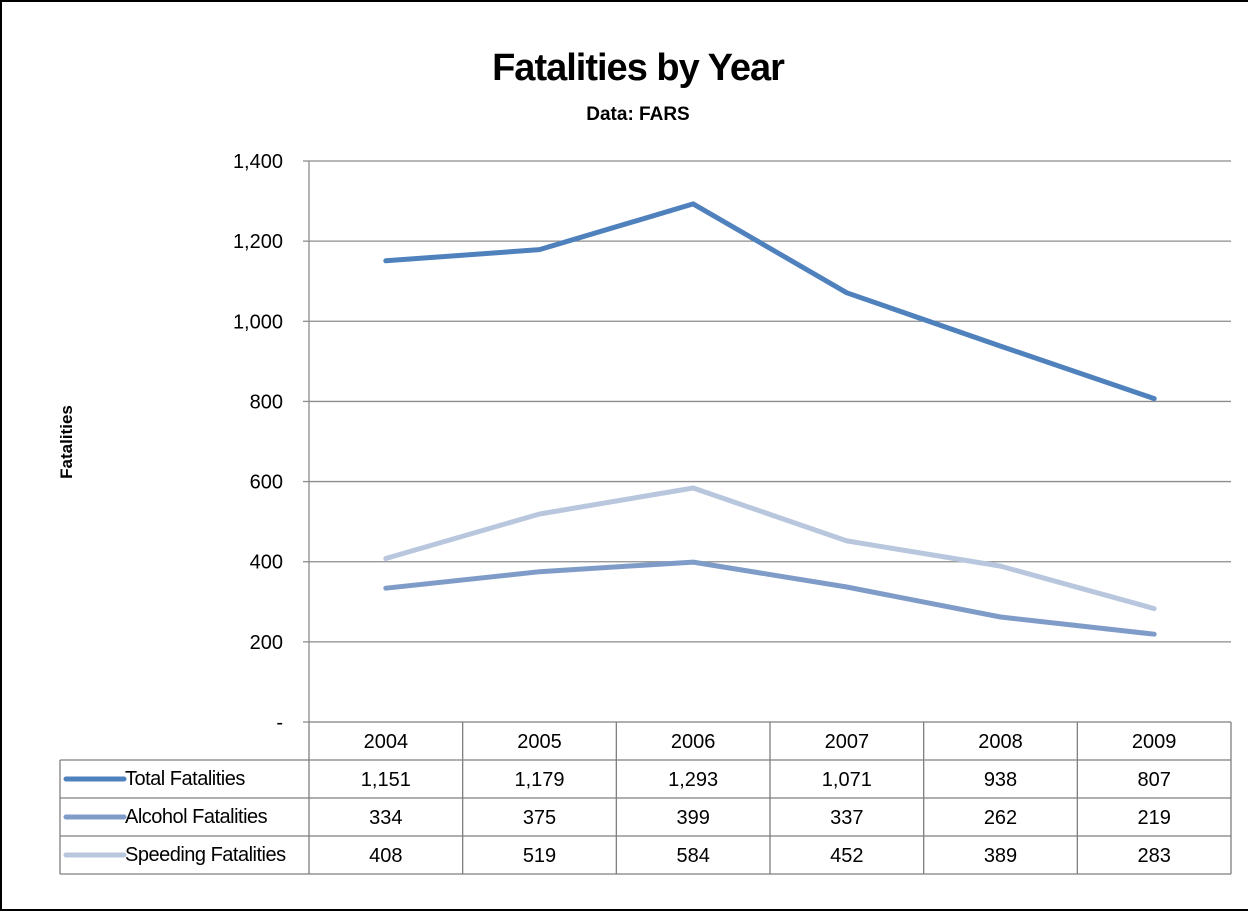 This screenshot has height=913, width=1248. What do you see at coordinates (258, 242) in the screenshot?
I see `y-tick-label: 1,200` at bounding box center [258, 242].